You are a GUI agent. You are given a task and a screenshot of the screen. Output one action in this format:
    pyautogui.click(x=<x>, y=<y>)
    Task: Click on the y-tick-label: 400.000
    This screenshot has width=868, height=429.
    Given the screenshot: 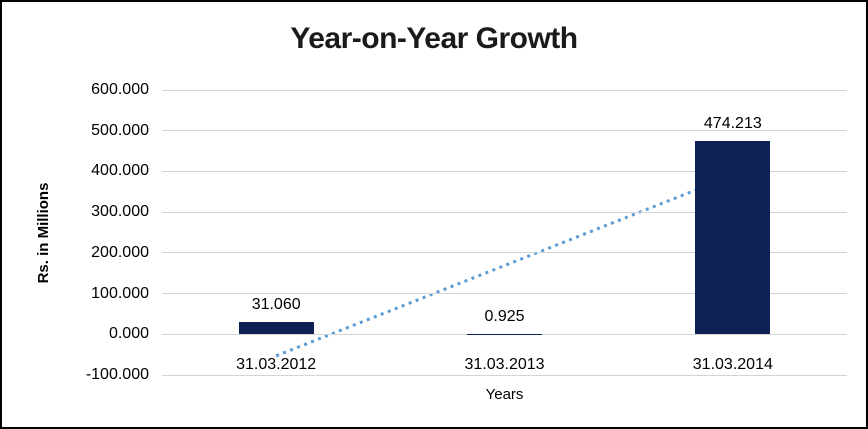 What is the action you would take?
    pyautogui.click(x=120, y=171)
    